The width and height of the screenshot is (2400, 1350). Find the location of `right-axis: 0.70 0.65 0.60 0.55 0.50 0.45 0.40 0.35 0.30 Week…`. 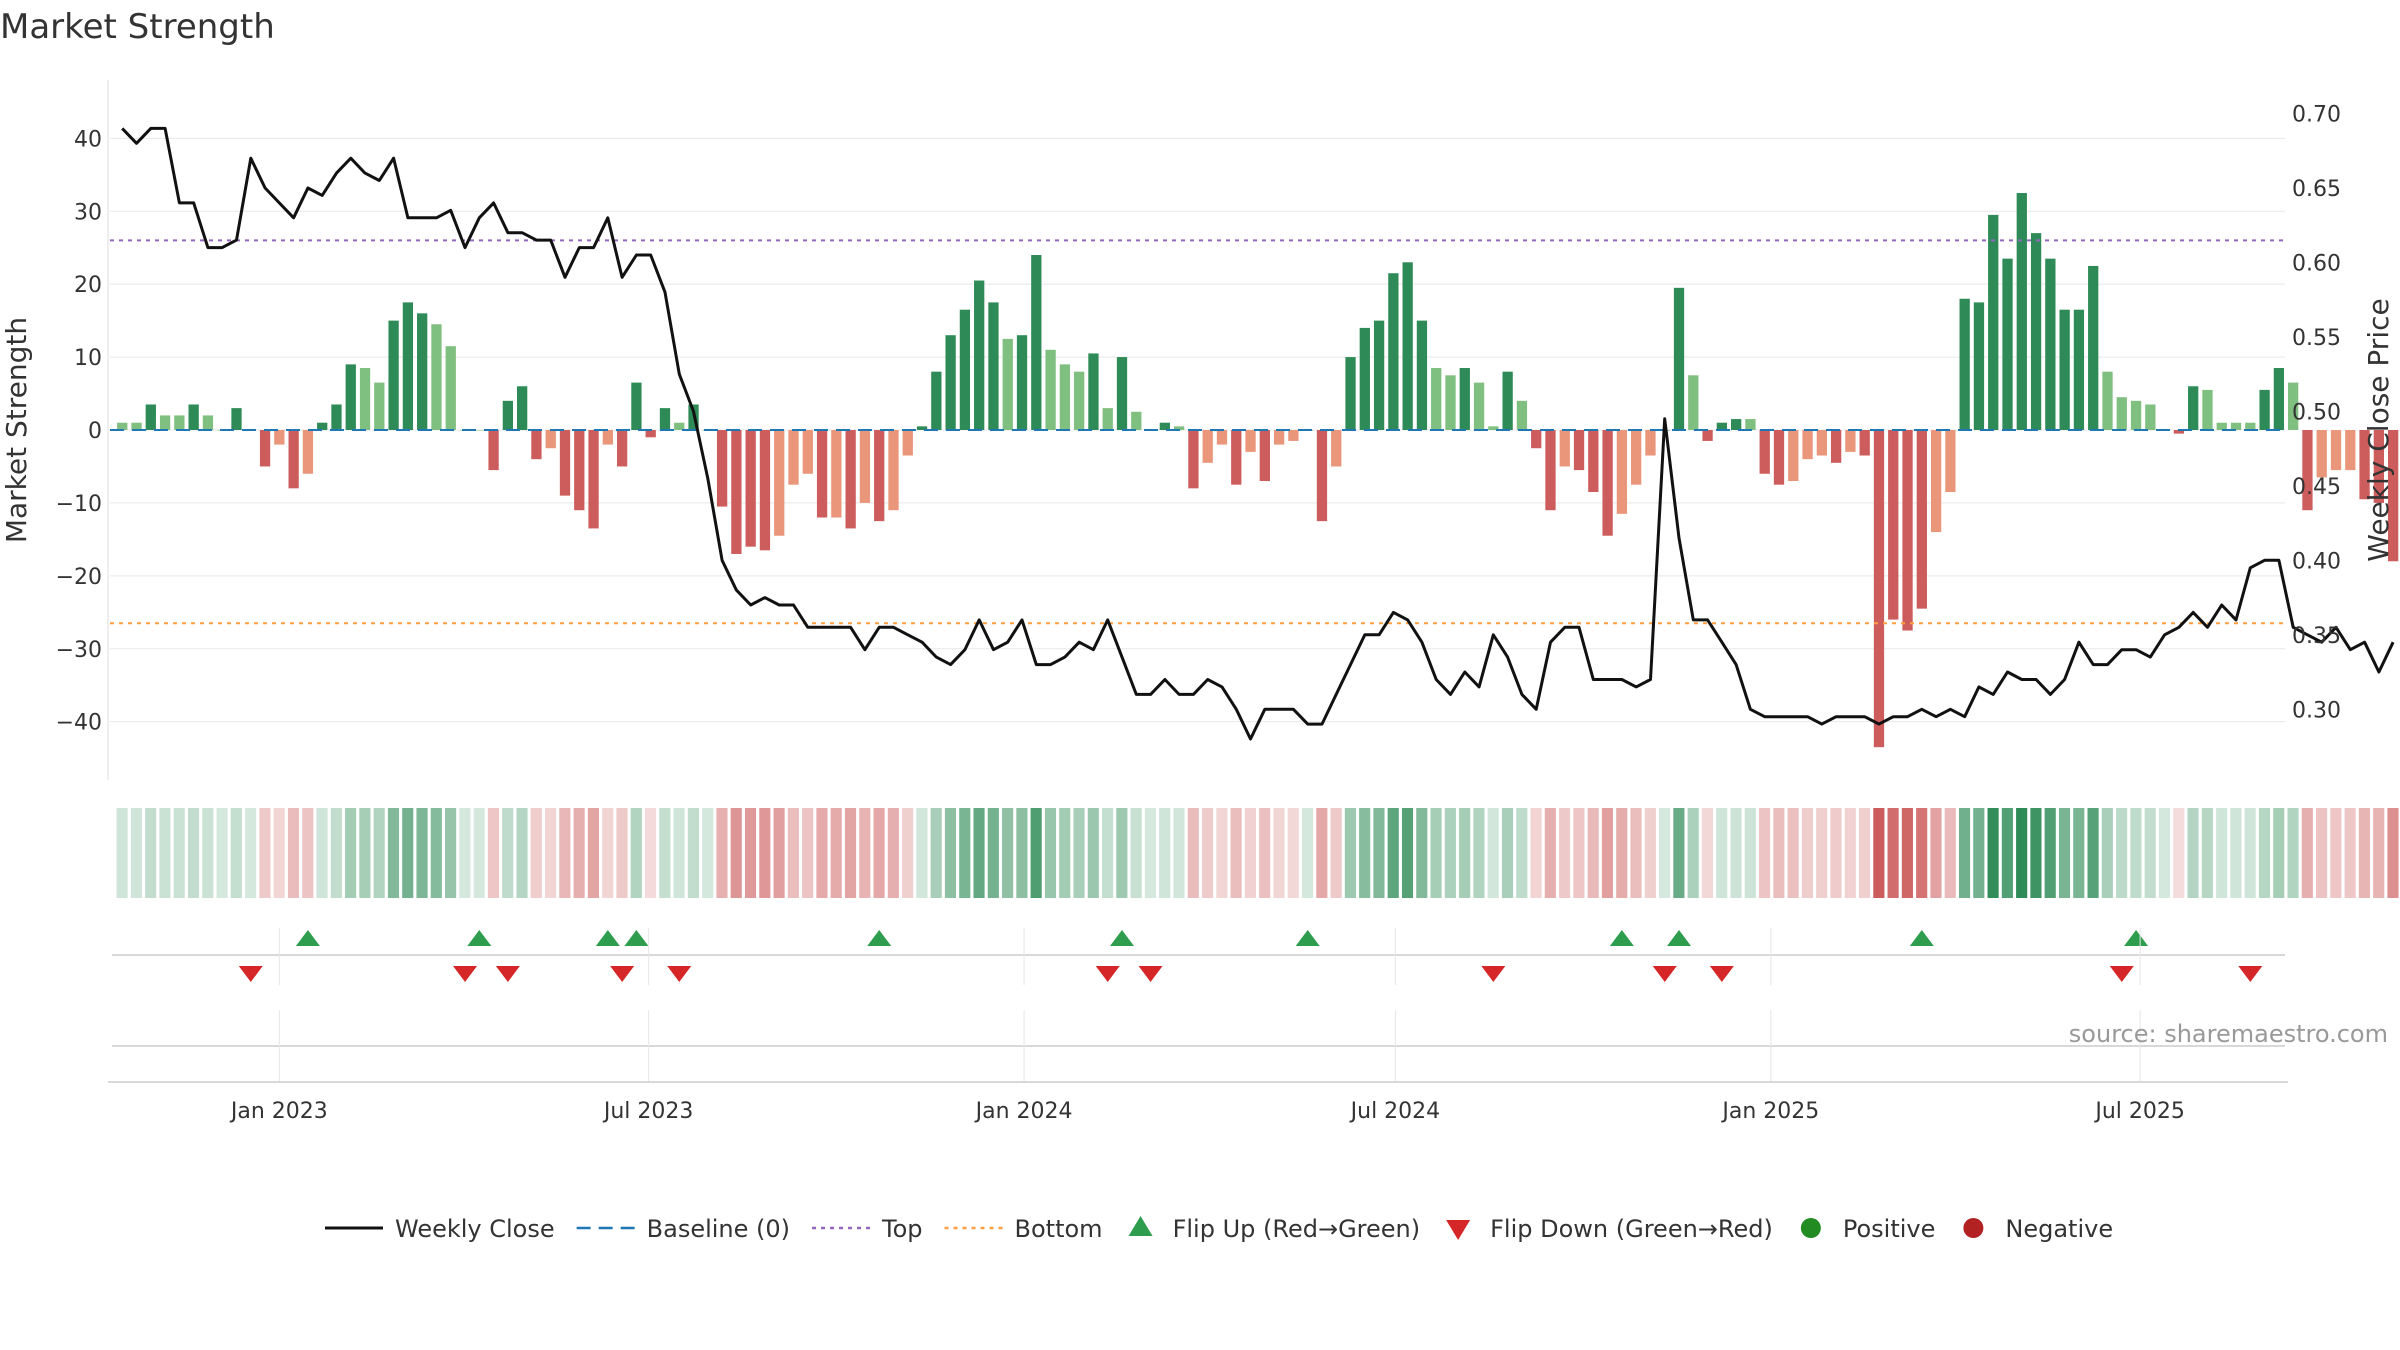

right-axis: 0.70 0.65 0.60 0.55 0.50 0.45 0.40 0.35 0.30 Week… is located at coordinates (2343, 413).